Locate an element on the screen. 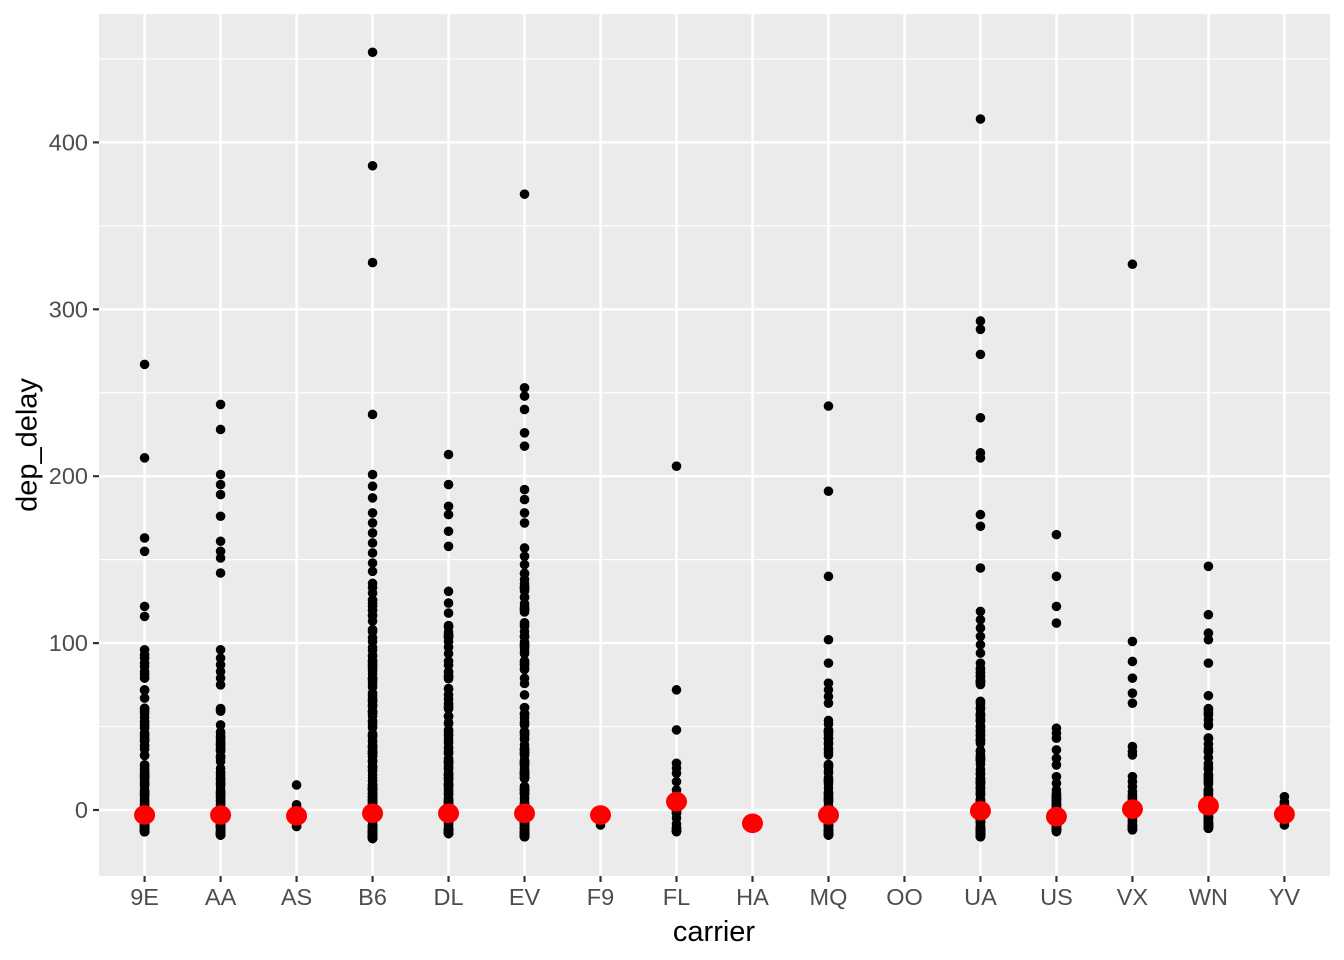  x-tick-label: DL is located at coordinates (449, 897).